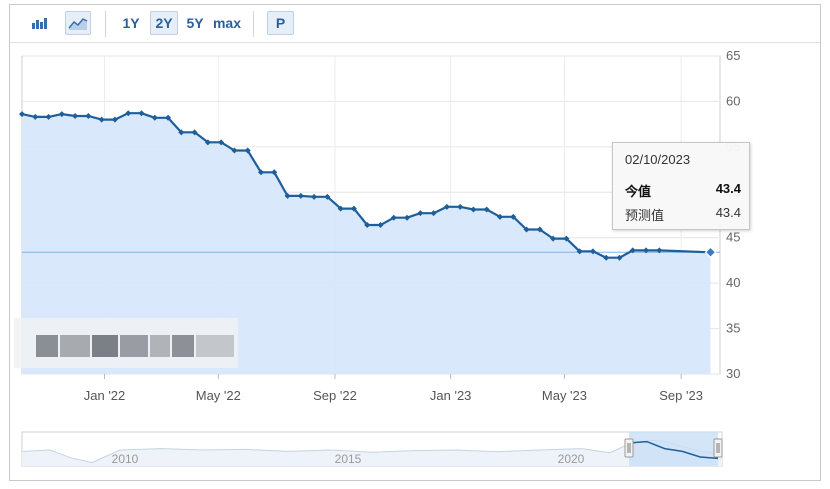 The width and height of the screenshot is (830, 489). What do you see at coordinates (125, 459) in the screenshot?
I see `navigator-year-label: 2010` at bounding box center [125, 459].